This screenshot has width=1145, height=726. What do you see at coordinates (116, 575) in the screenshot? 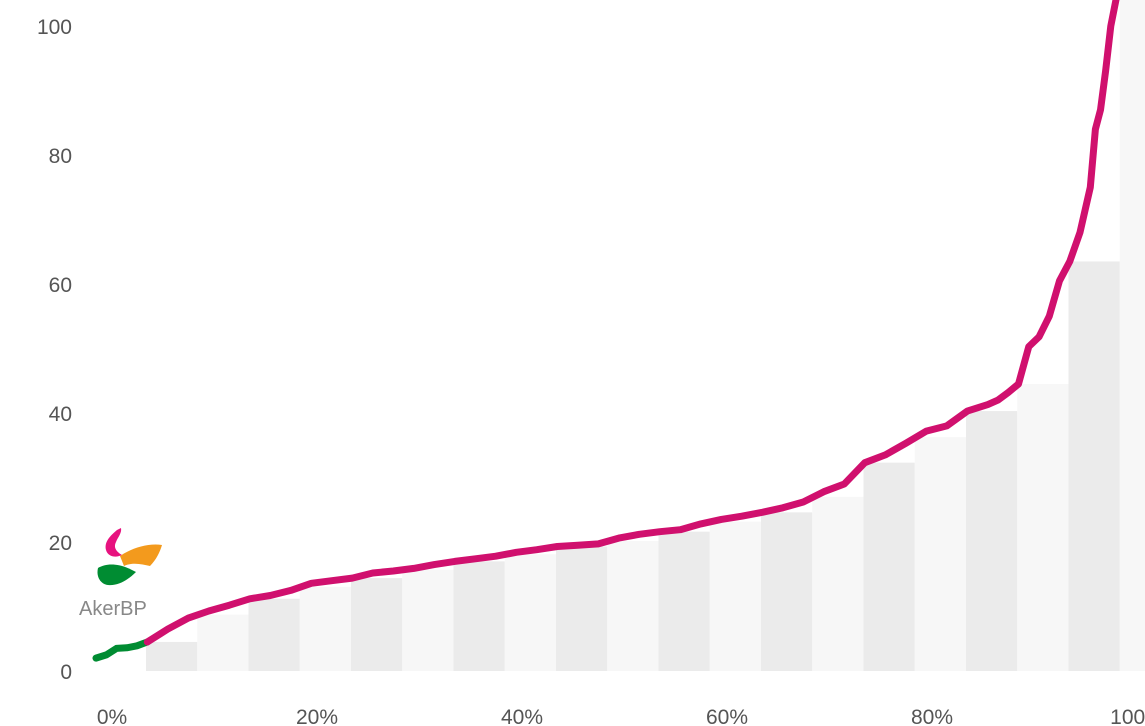
I see `logo-green-ribbon` at bounding box center [116, 575].